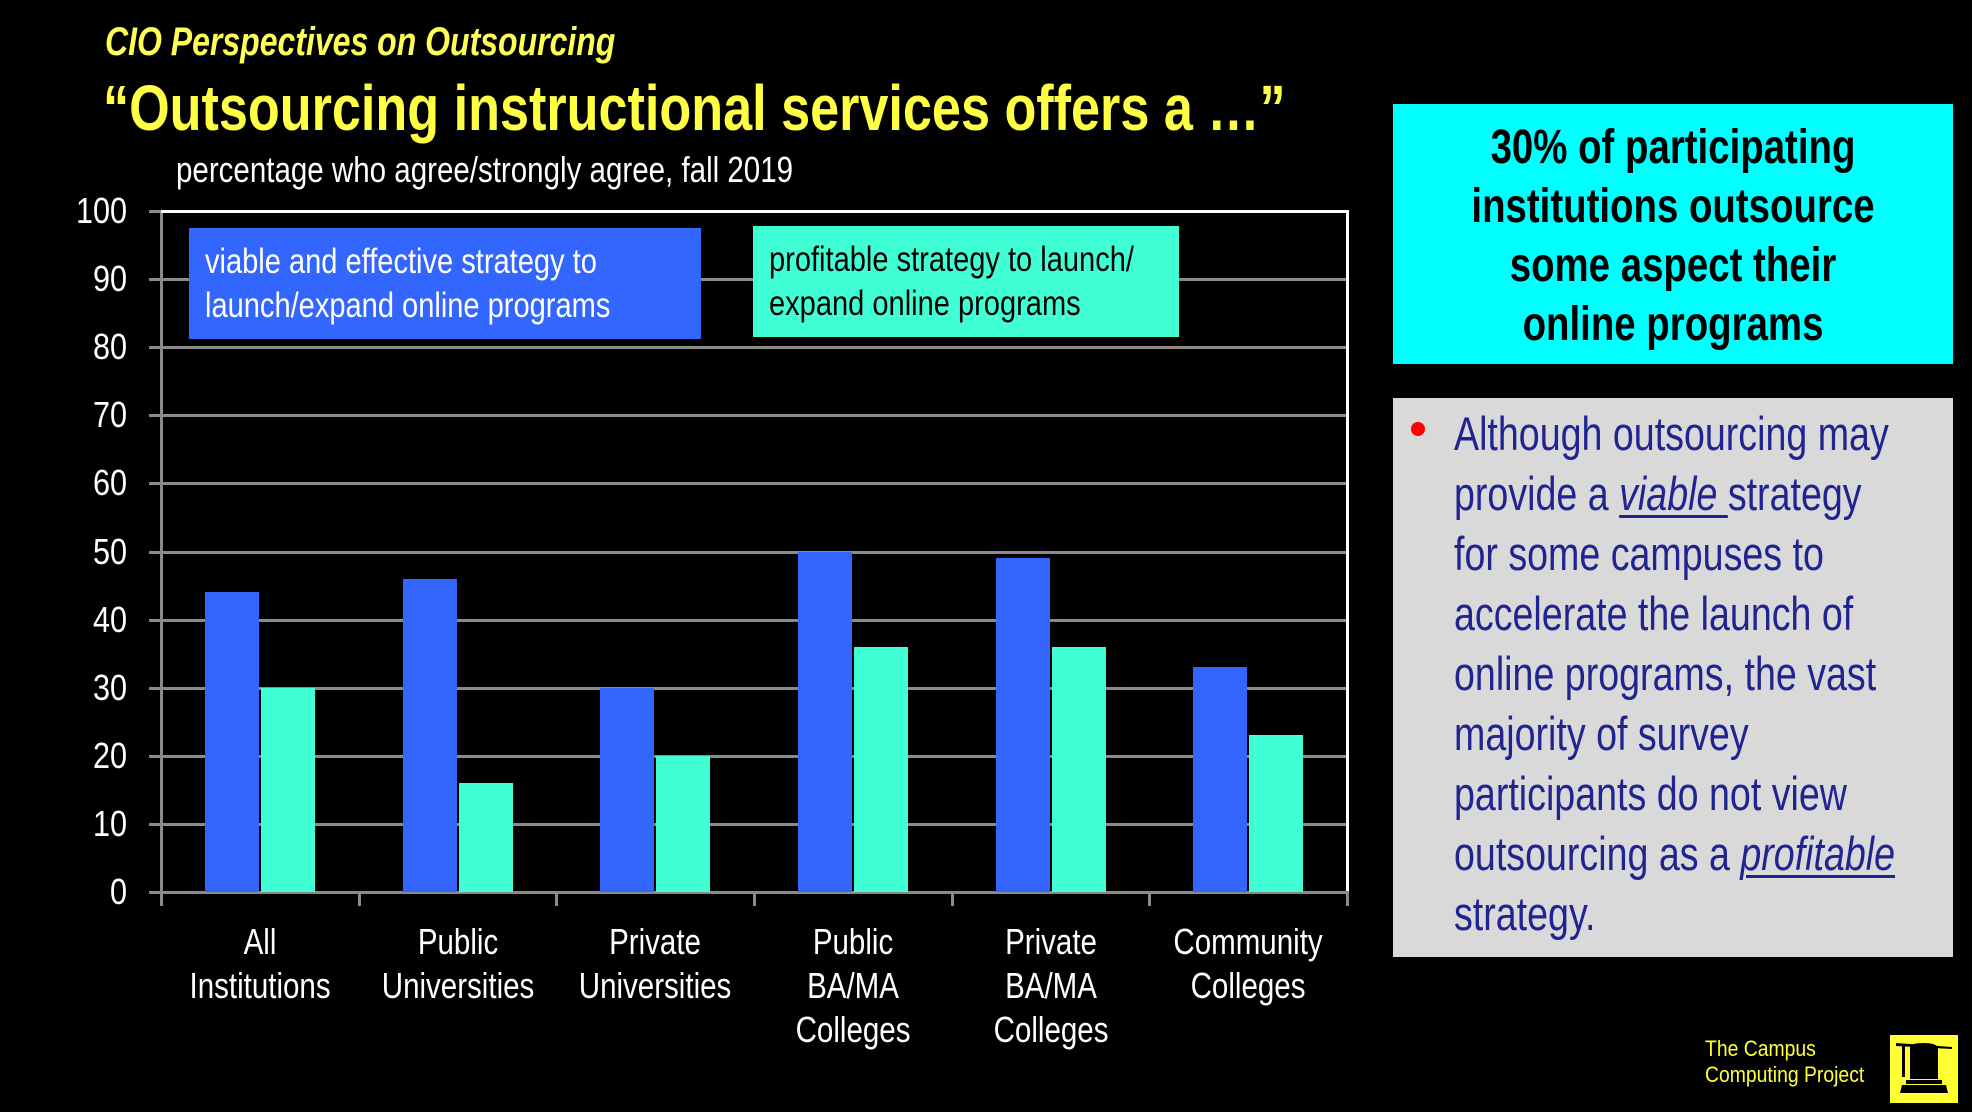 This screenshot has width=1972, height=1112. Describe the element at coordinates (260, 963) in the screenshot. I see `x-category-label: All Institutions` at that location.